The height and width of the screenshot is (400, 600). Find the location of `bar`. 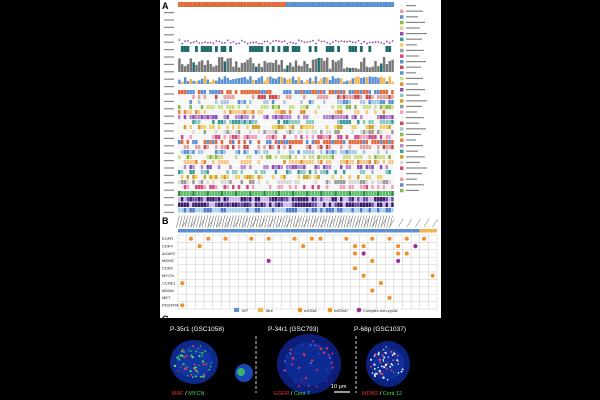

bar is located at coordinates (378, 69).